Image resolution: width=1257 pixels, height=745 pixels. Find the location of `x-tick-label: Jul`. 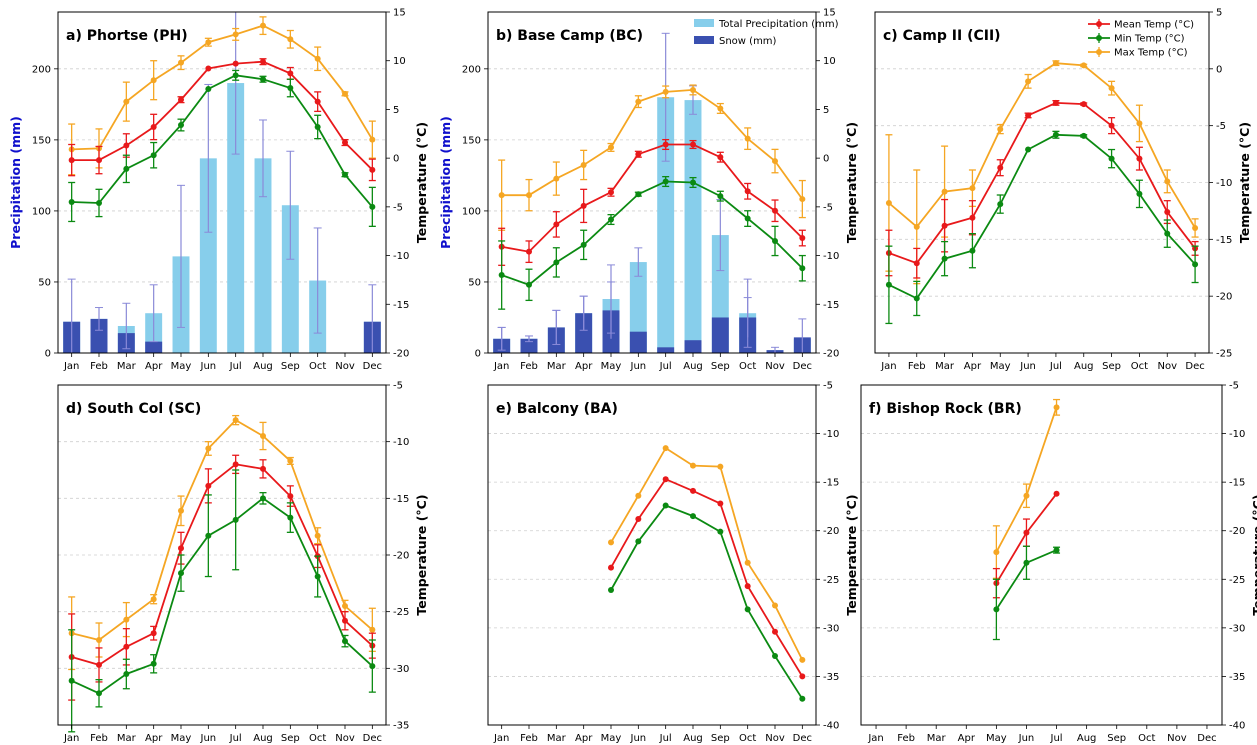

x-tick-label: Jul is located at coordinates (235, 366).